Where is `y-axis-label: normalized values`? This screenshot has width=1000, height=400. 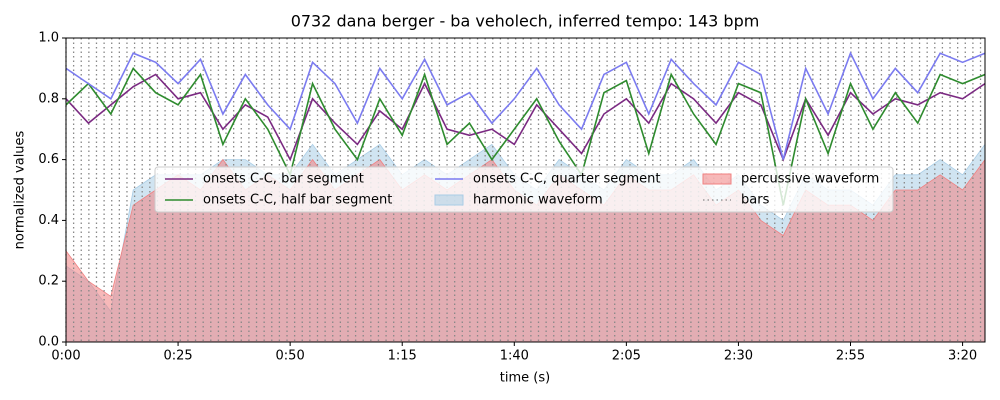
y-axis-label: normalized values is located at coordinates (20, 189).